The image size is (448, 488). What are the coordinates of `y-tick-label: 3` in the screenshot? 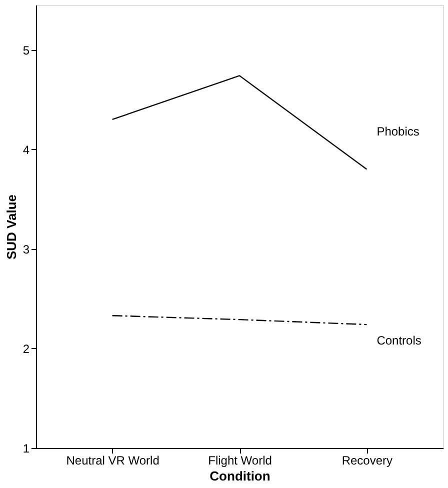 It's located at (26, 249).